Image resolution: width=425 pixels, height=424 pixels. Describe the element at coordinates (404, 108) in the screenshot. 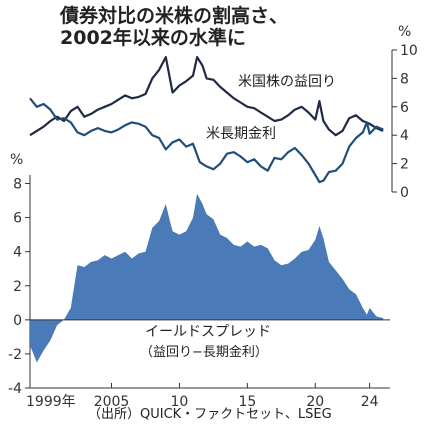

I see `right-tick-label: 6` at that location.